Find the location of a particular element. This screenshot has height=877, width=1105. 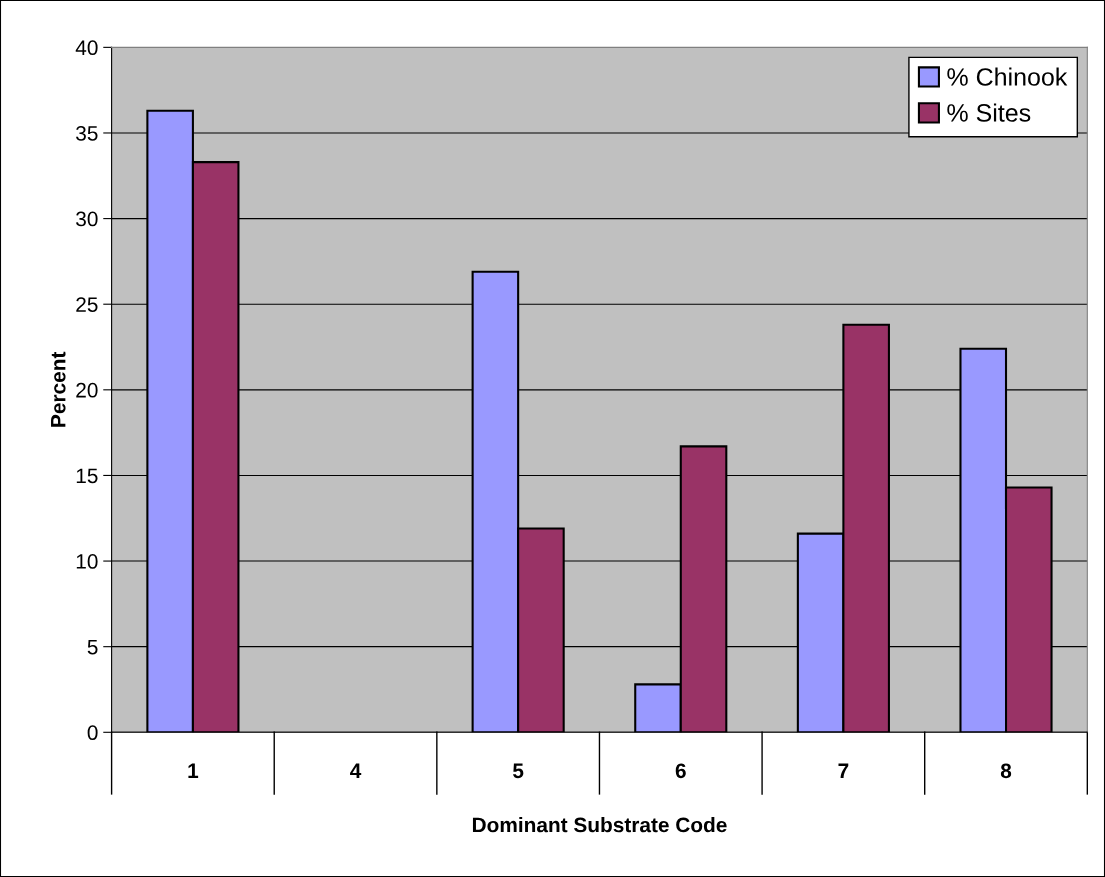

x-tick-label: 1 is located at coordinates (193, 770).